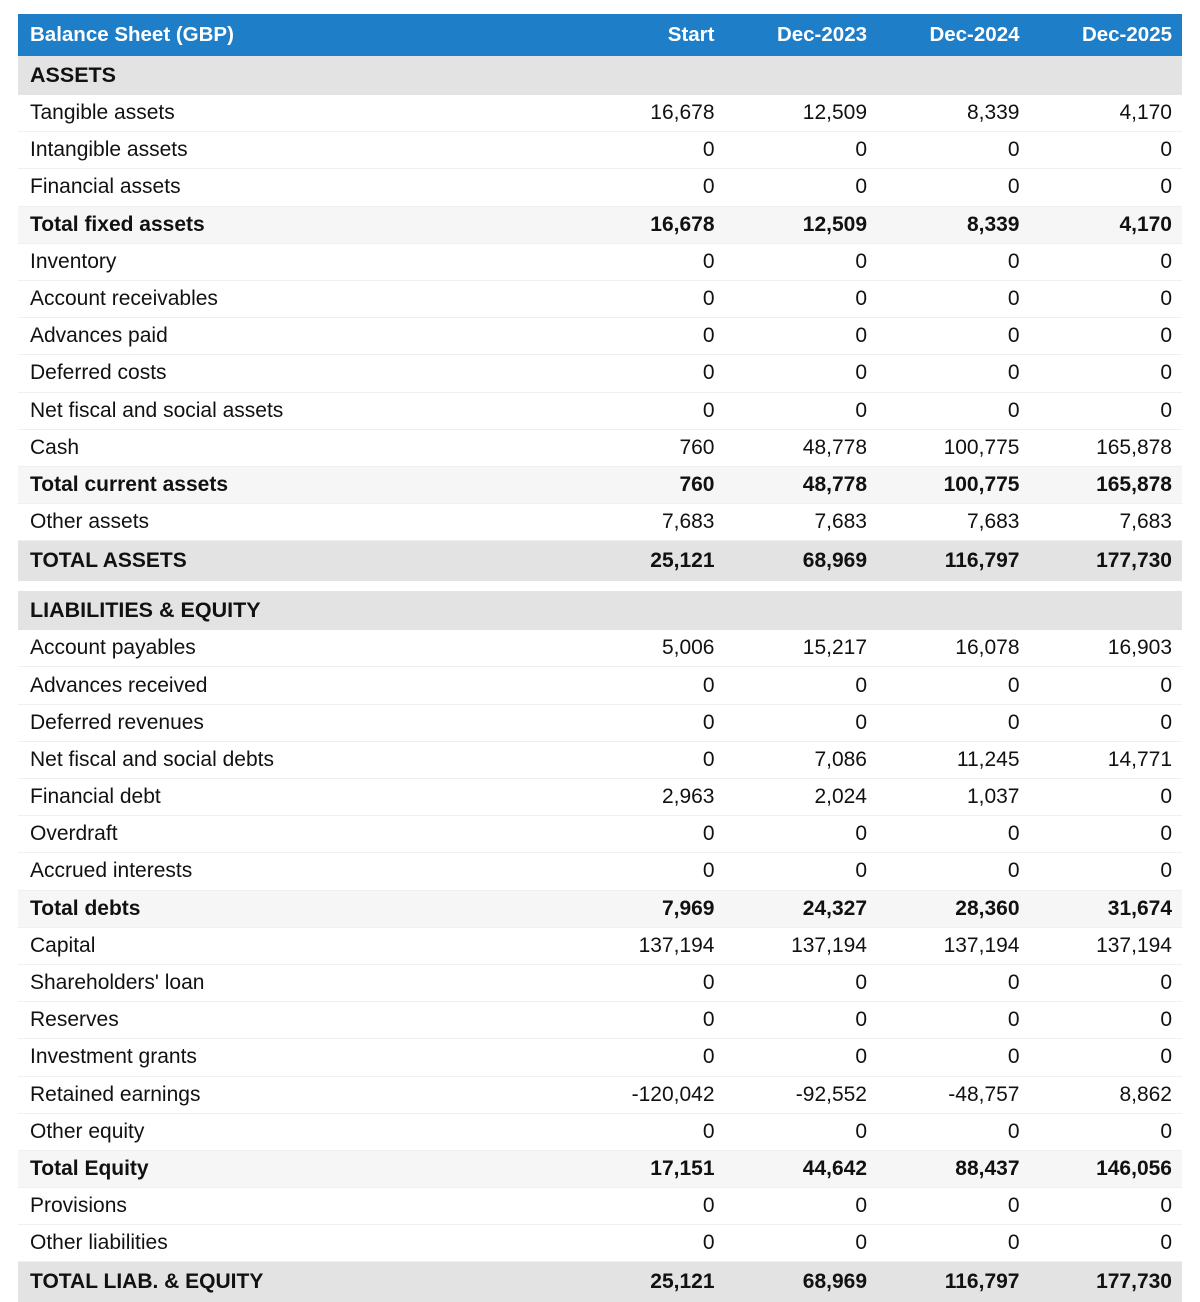 Image resolution: width=1200 pixels, height=1302 pixels. I want to click on row-value-dec-2024: 116,797, so click(953, 1281).